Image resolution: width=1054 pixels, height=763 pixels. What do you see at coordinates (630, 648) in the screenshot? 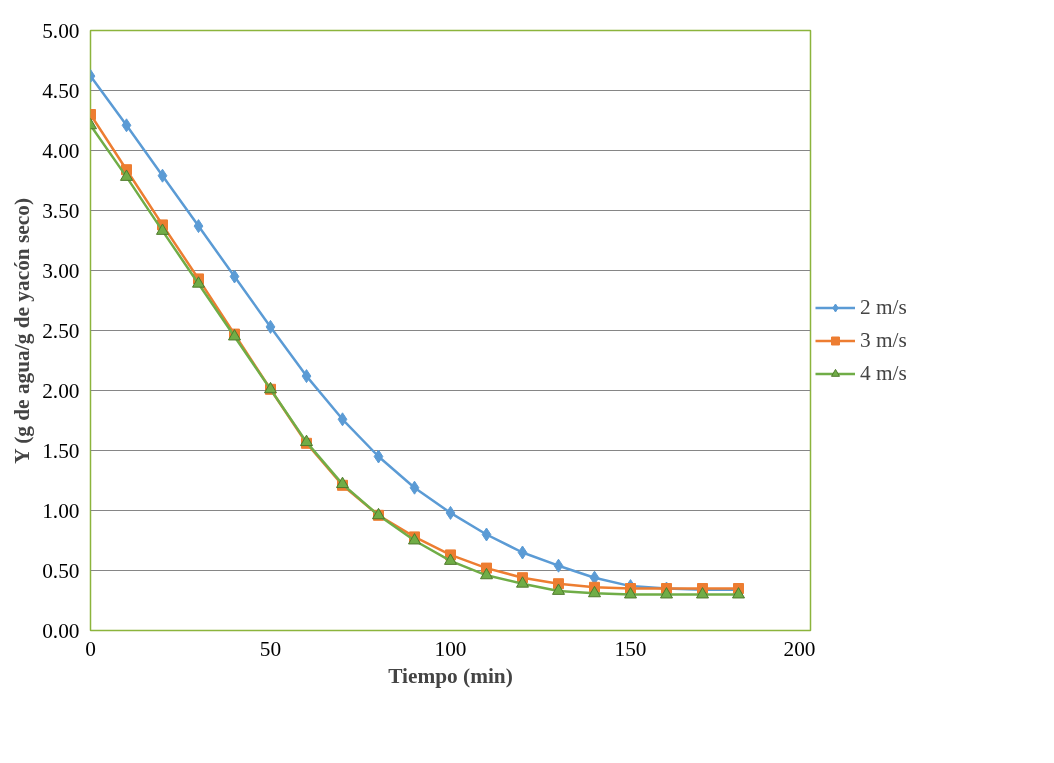
I see `x-tick-label: 150` at bounding box center [630, 648].